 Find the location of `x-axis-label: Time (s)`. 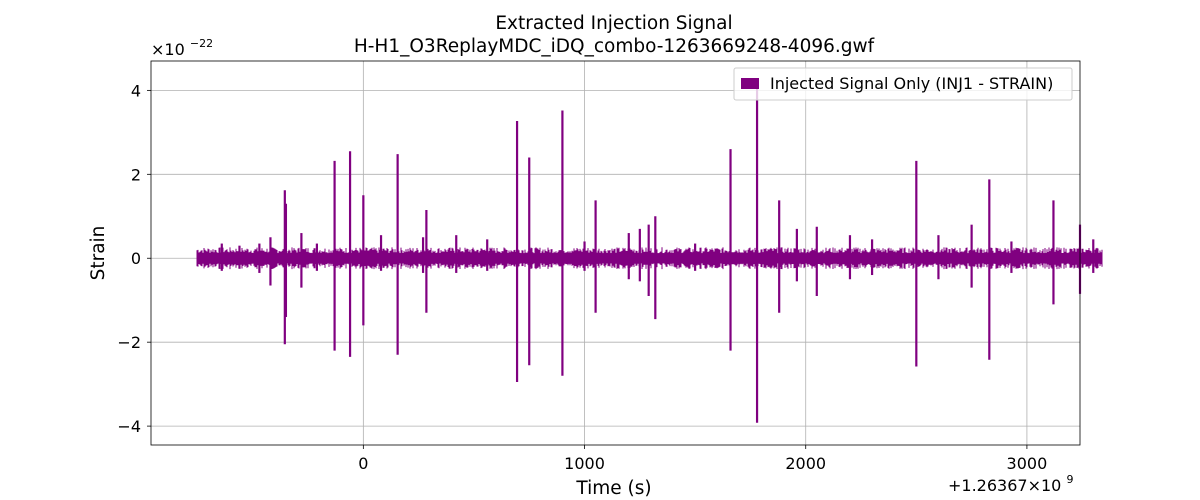

x-axis-label: Time (s) is located at coordinates (613, 488).